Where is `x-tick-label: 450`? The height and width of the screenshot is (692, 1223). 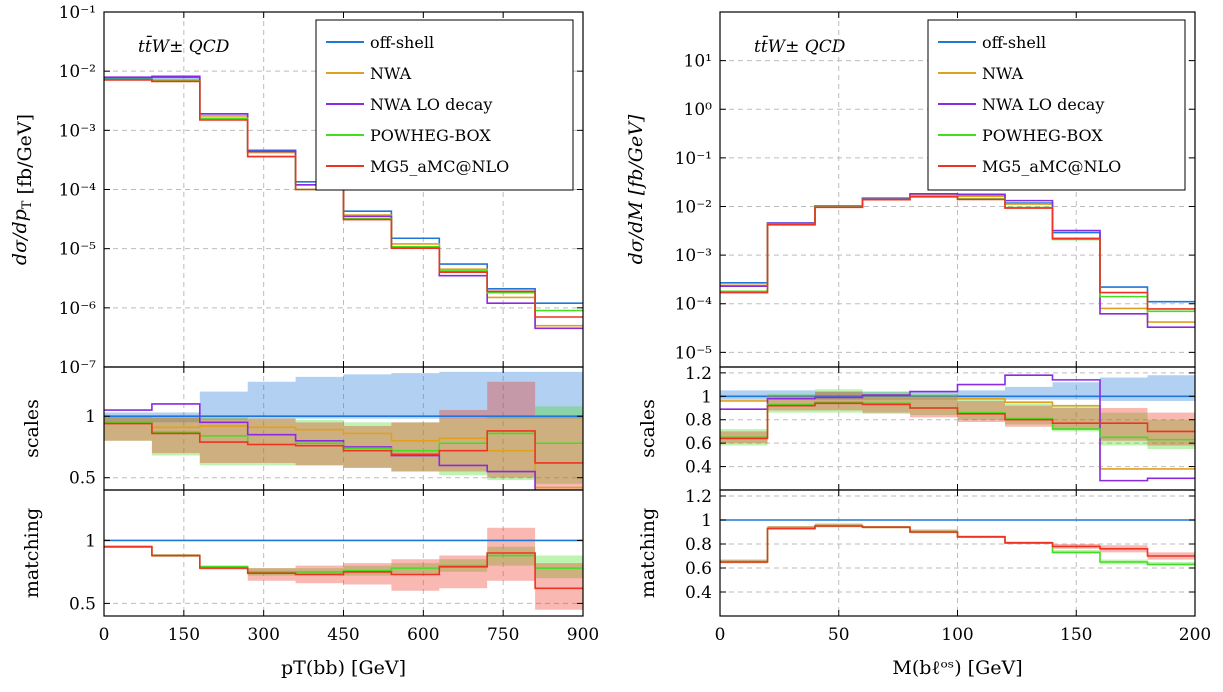
x-tick-label: 450 is located at coordinates (343, 635).